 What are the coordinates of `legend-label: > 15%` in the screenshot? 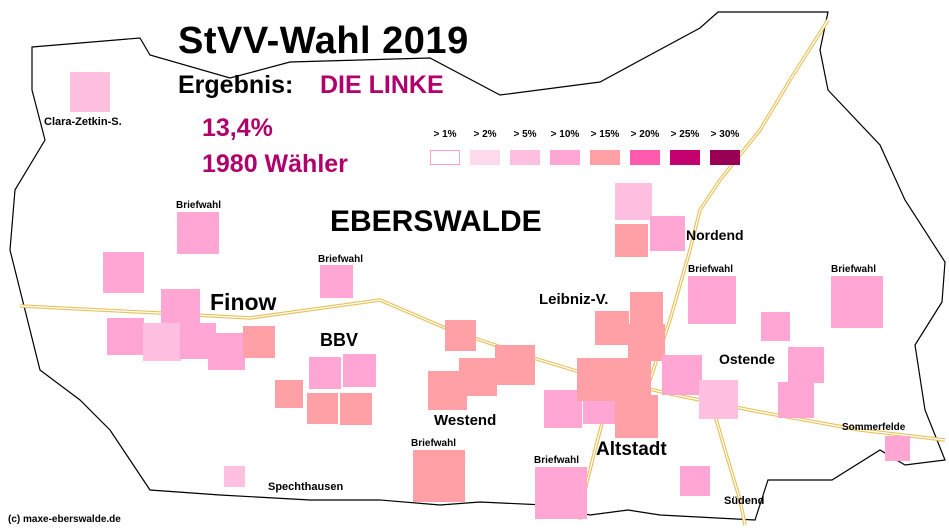 It's located at (605, 134).